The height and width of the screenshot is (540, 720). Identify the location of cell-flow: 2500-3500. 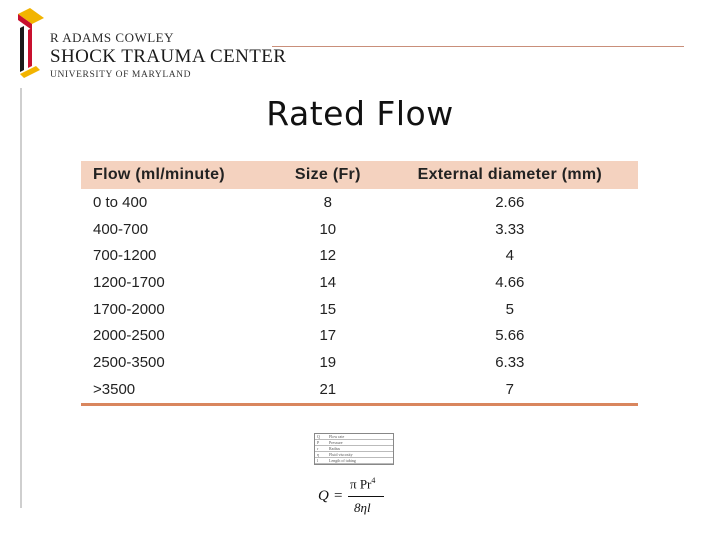
(129, 362).